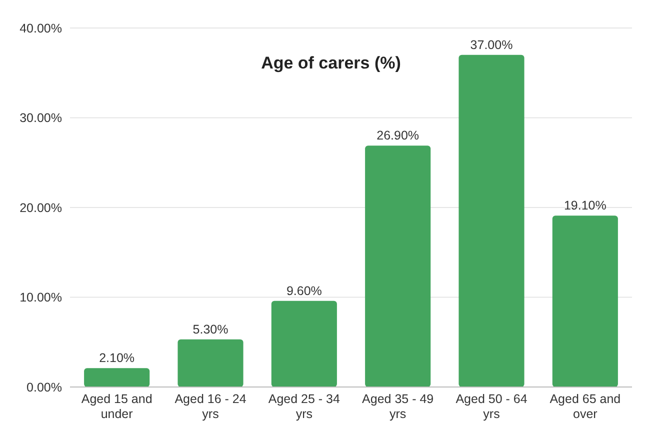 The image size is (650, 443). I want to click on x-tick-label: Aged 35 - 49 yrs, so click(398, 406).